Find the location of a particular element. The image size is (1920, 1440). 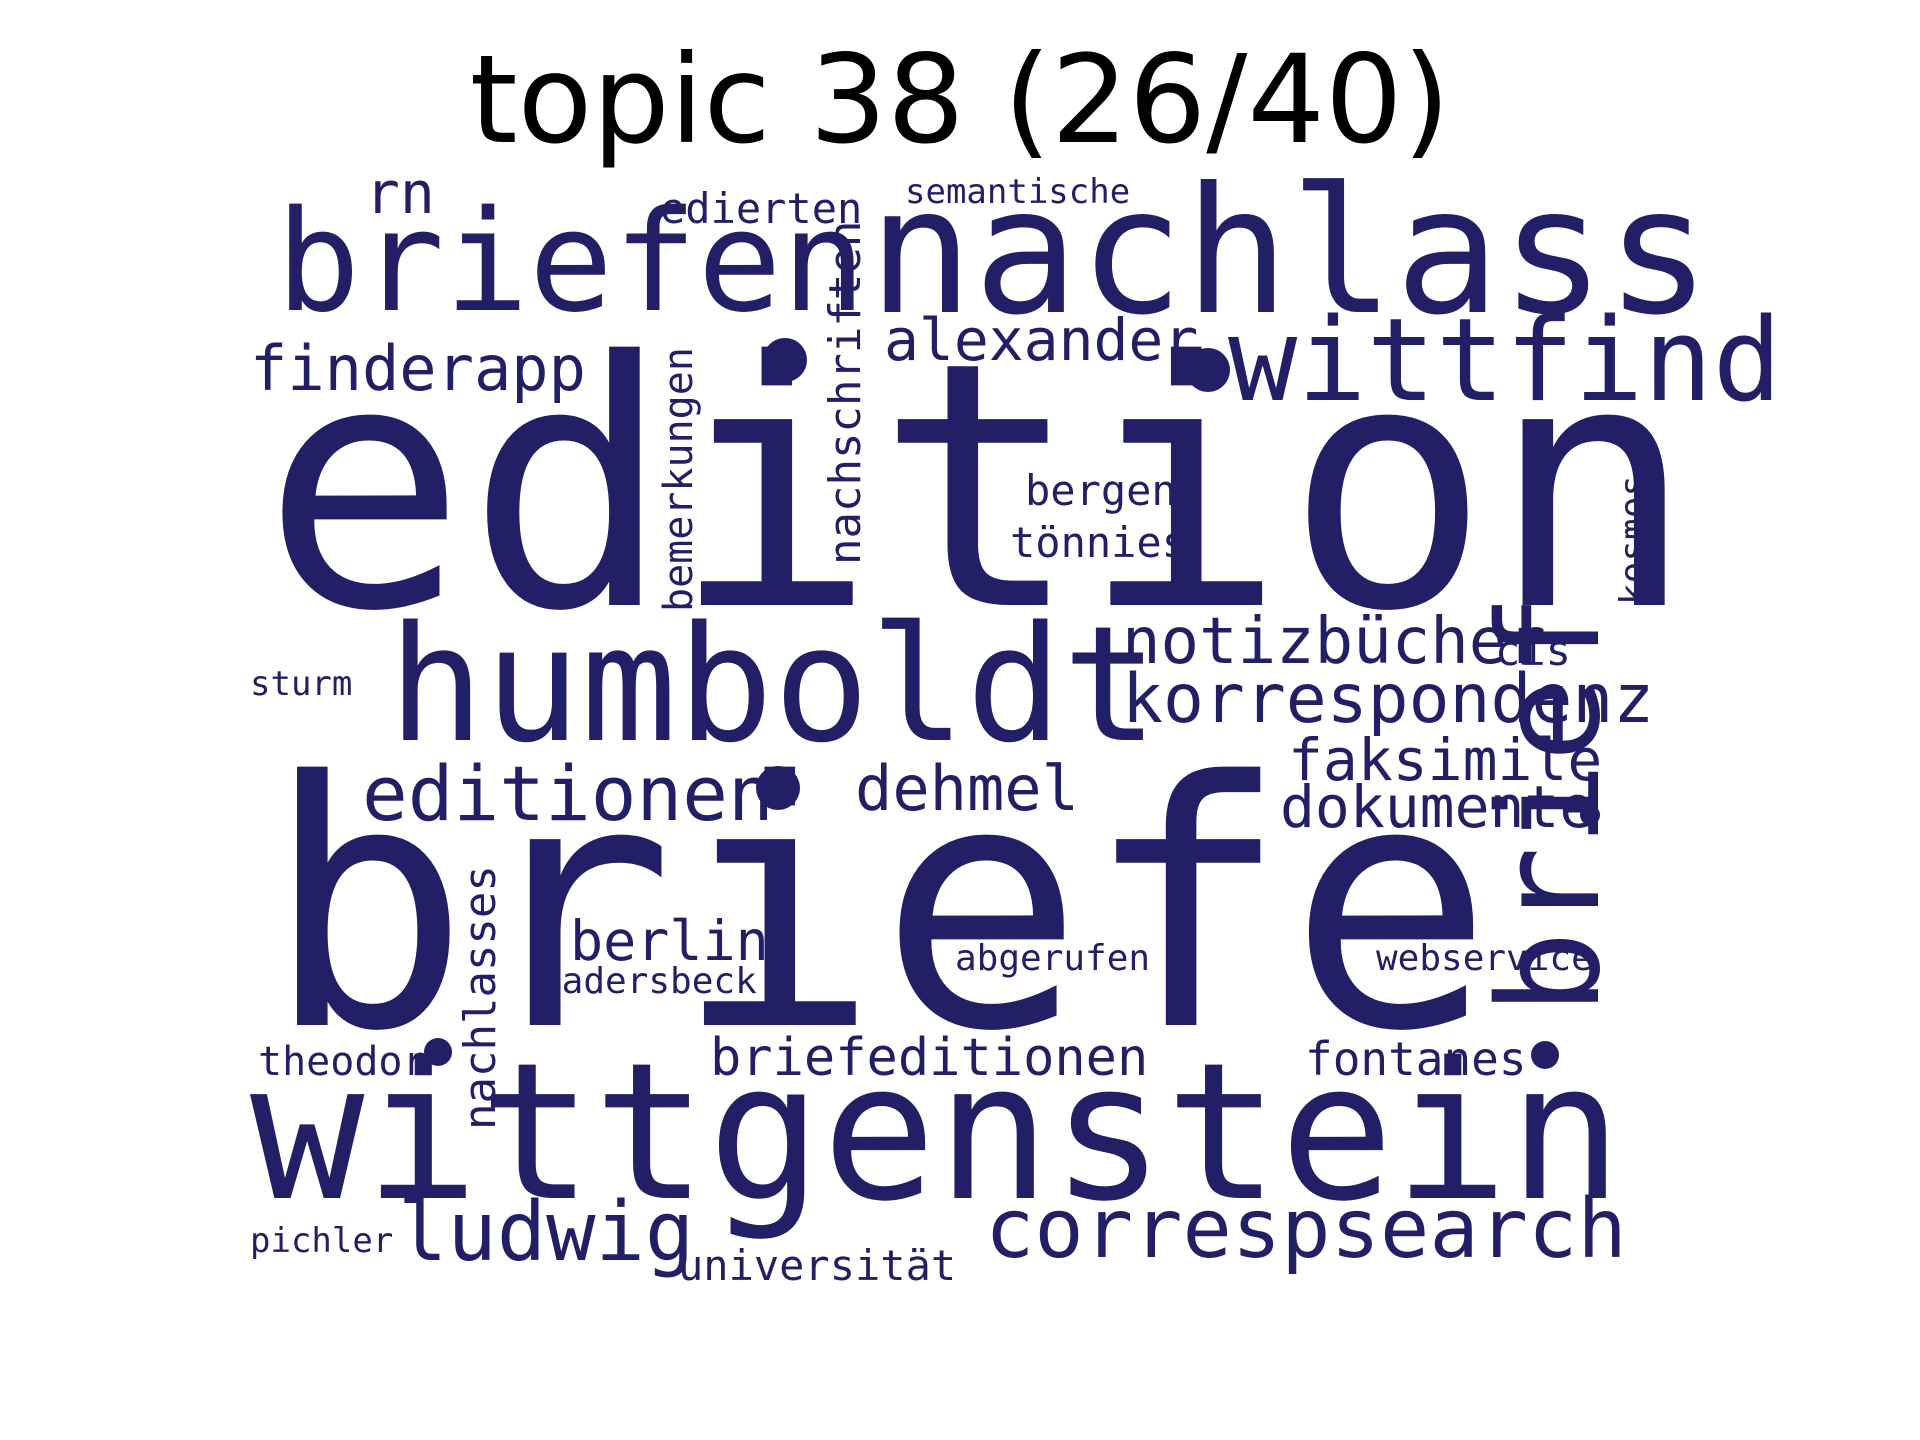

cloud-word-abgerufen: abgerufen is located at coordinates (1052, 958).